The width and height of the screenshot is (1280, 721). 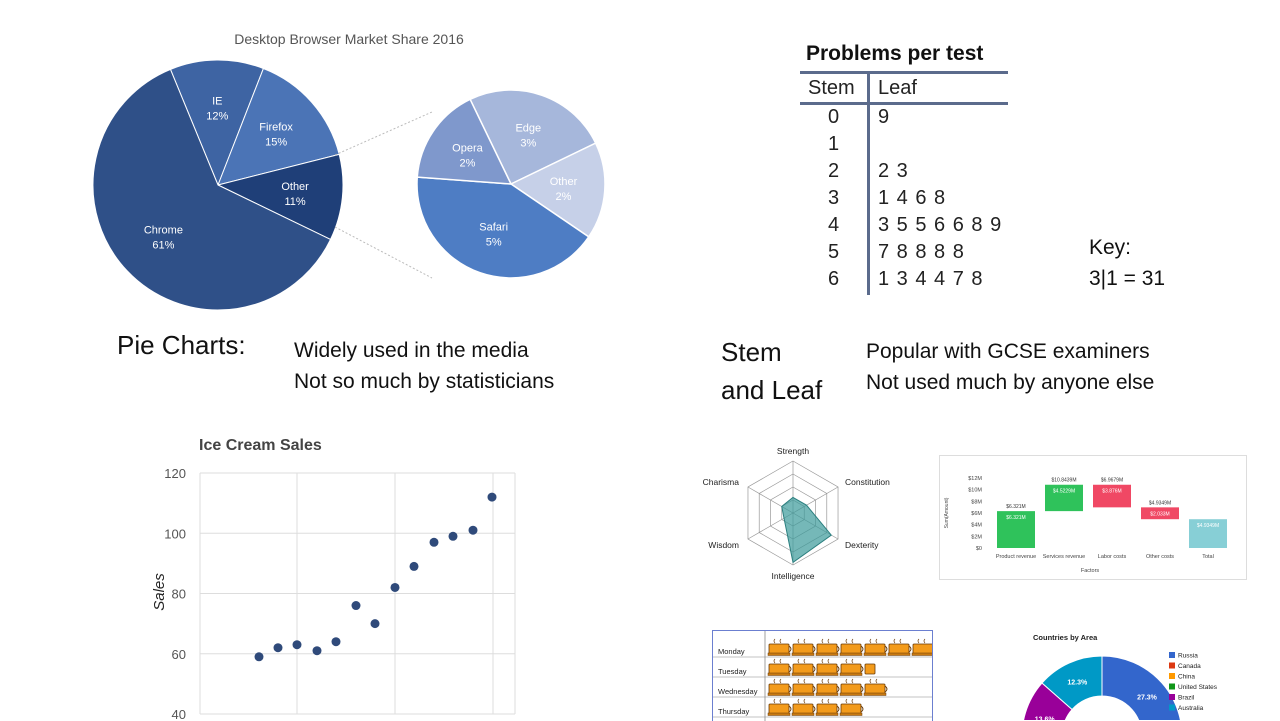 I want to click on stem-value: 0, so click(x=834, y=117).